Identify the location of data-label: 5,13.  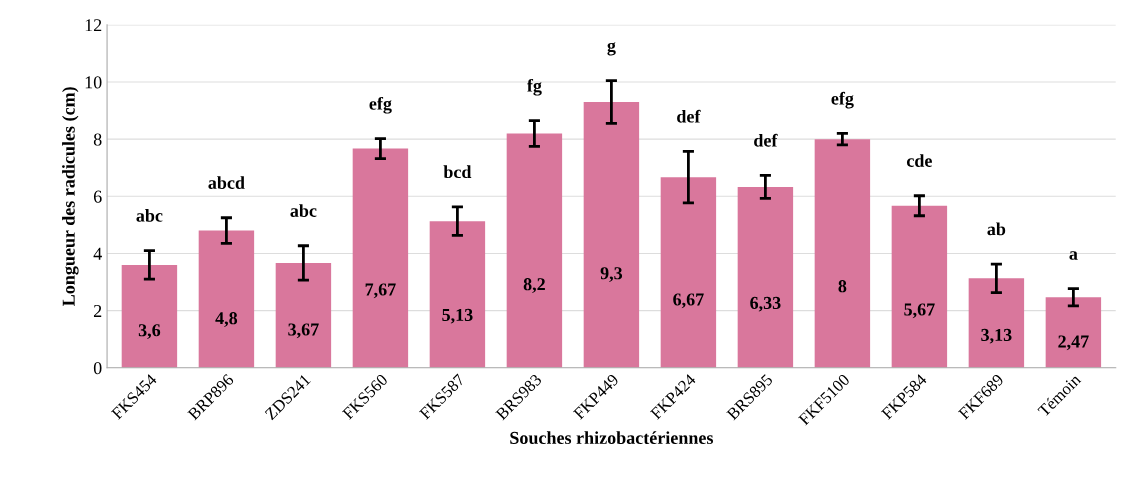
(457, 316).